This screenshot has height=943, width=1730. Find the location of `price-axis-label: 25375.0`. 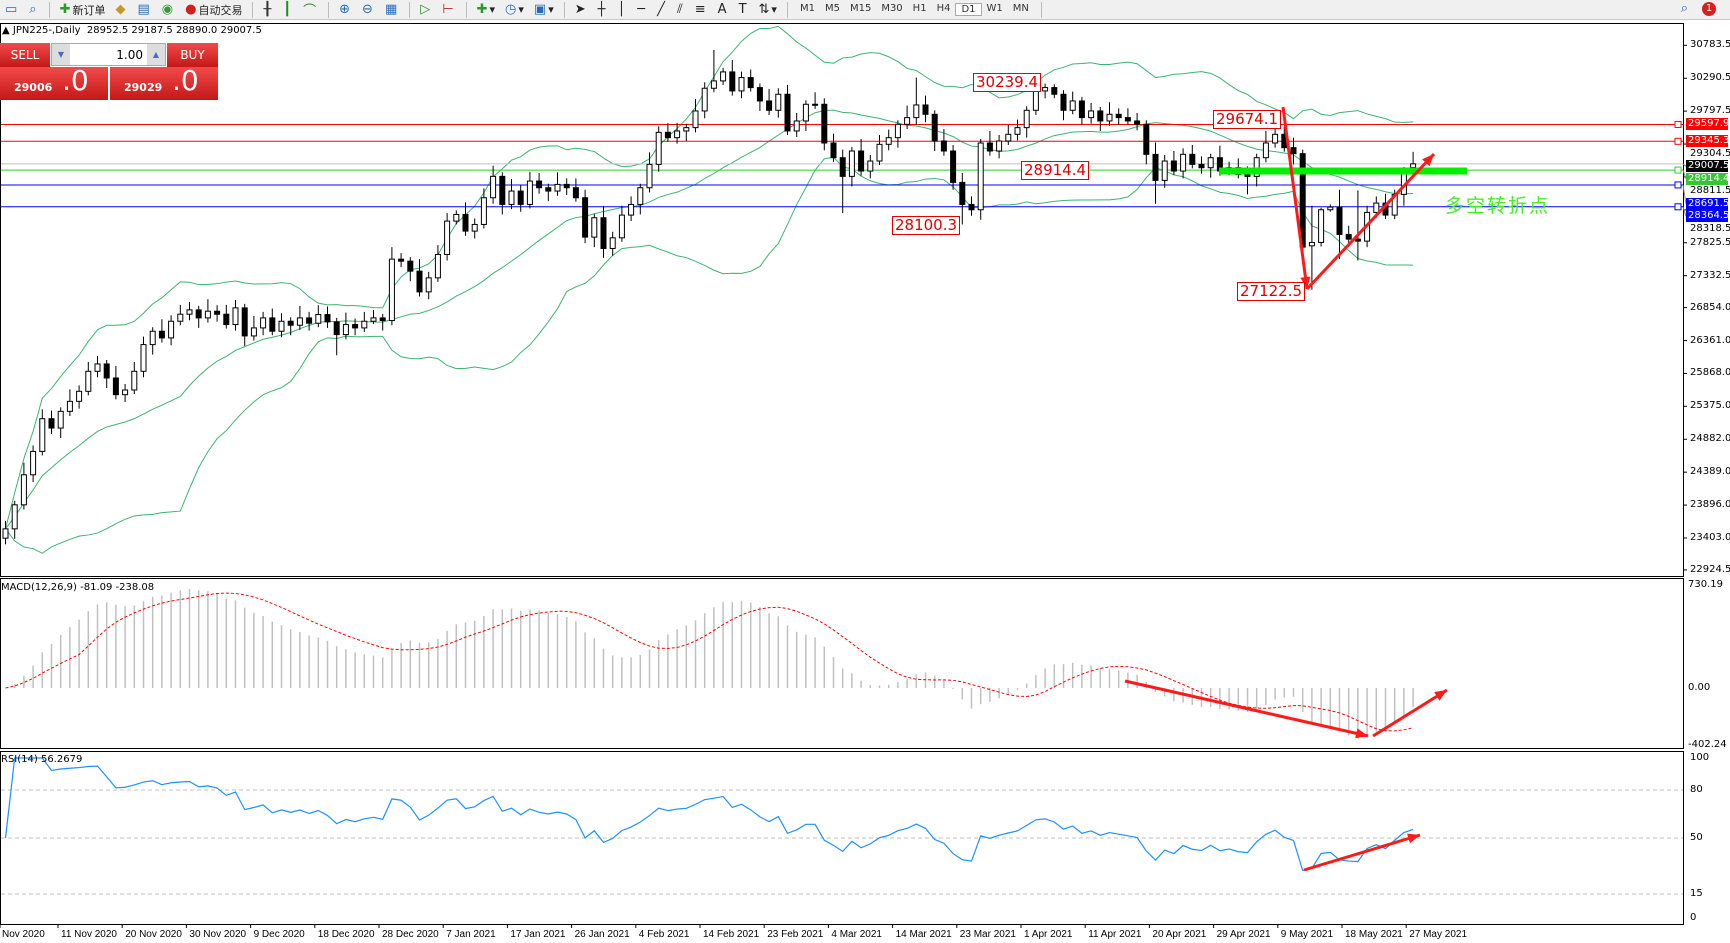

price-axis-label: 25375.0 is located at coordinates (1710, 406).